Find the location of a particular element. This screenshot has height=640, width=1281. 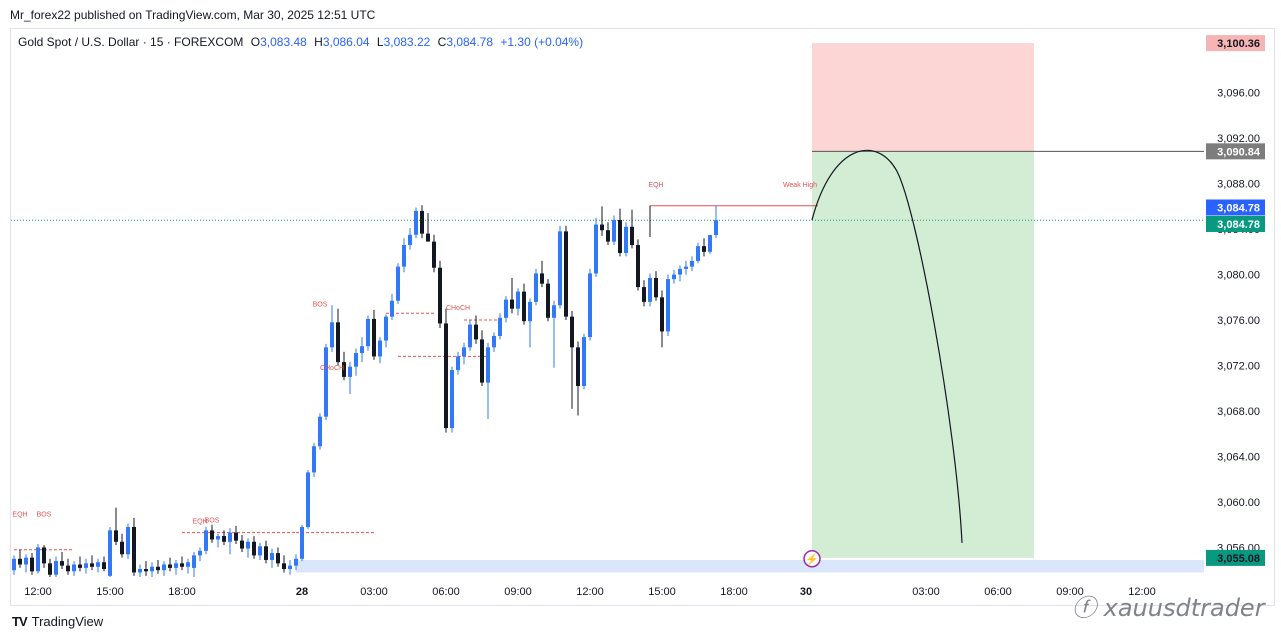

price-tag-entry is located at coordinates (1235, 151).